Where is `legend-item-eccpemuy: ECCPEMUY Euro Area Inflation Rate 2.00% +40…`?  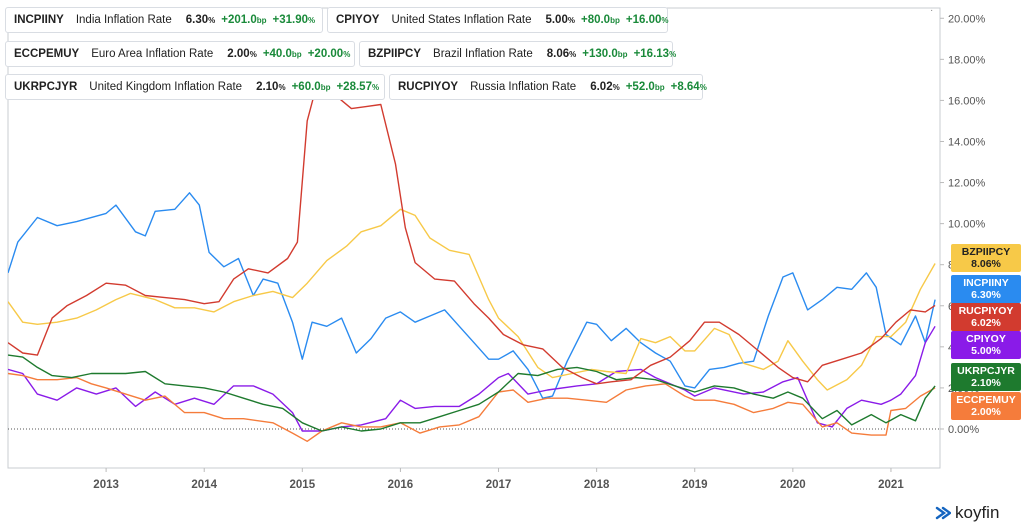
legend-item-eccpemuy: ECCPEMUY Euro Area Inflation Rate 2.00% +40… is located at coordinates (180, 54).